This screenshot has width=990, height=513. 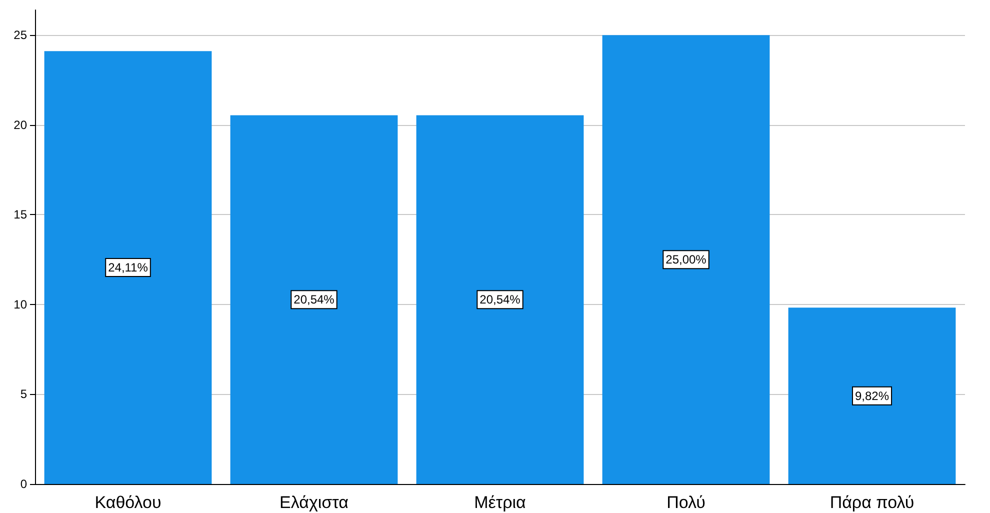 What do you see at coordinates (500, 502) in the screenshot?
I see `x-tick-label: Μέτρια` at bounding box center [500, 502].